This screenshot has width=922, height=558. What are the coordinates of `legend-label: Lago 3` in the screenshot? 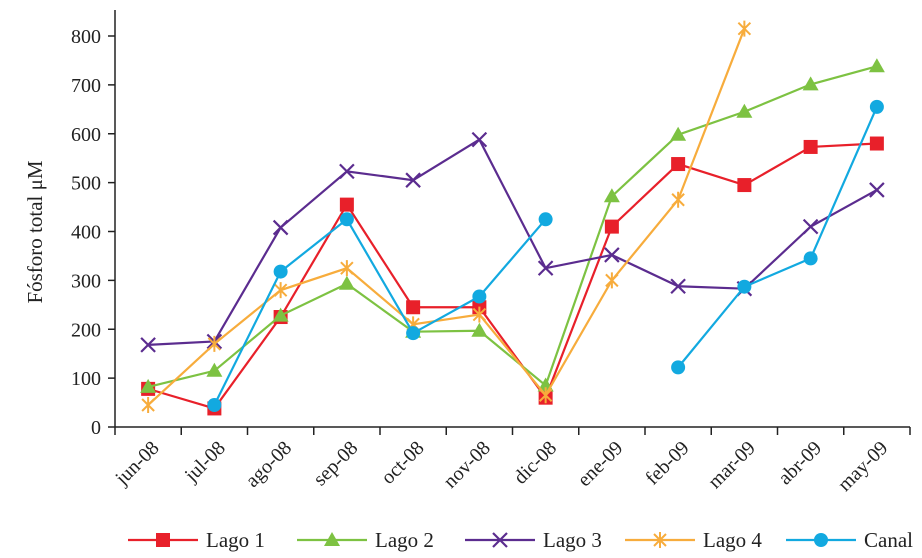 It's located at (572, 540).